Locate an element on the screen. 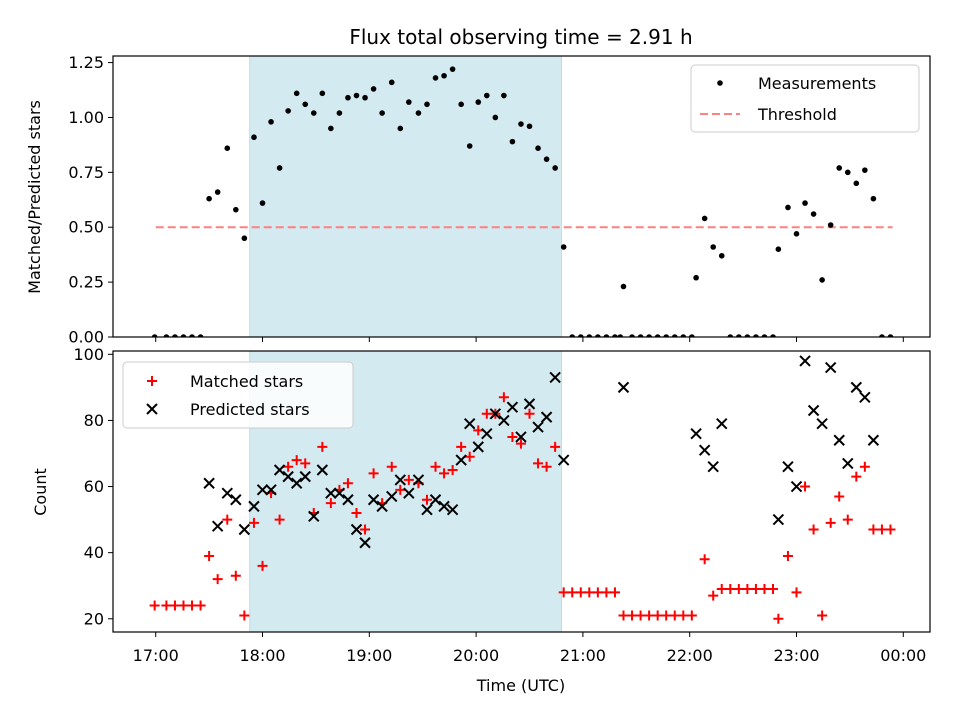 This screenshot has width=960, height=720. chart-title: Flux total observing time = 2.91 h is located at coordinates (520, 37).